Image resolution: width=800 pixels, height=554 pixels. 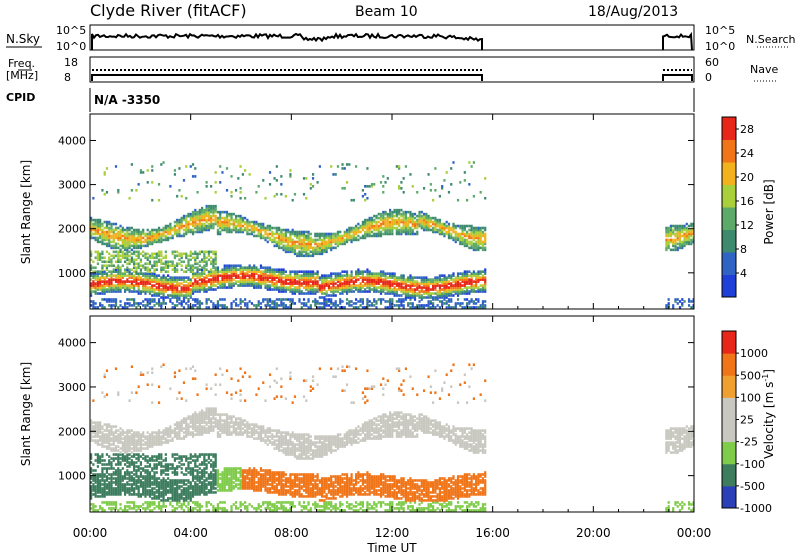 I want to click on nave-tick-bottom: 0, so click(x=708, y=77).